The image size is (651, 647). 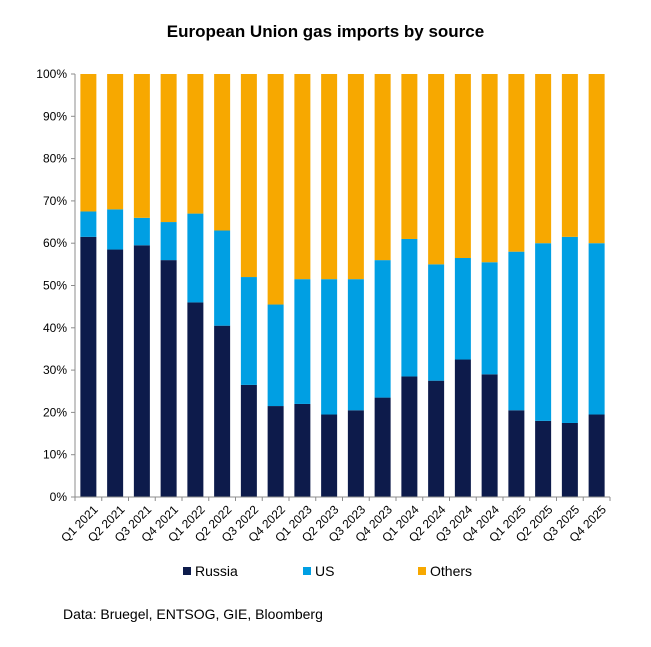 I want to click on legend: Russia US Others, so click(x=327, y=571).